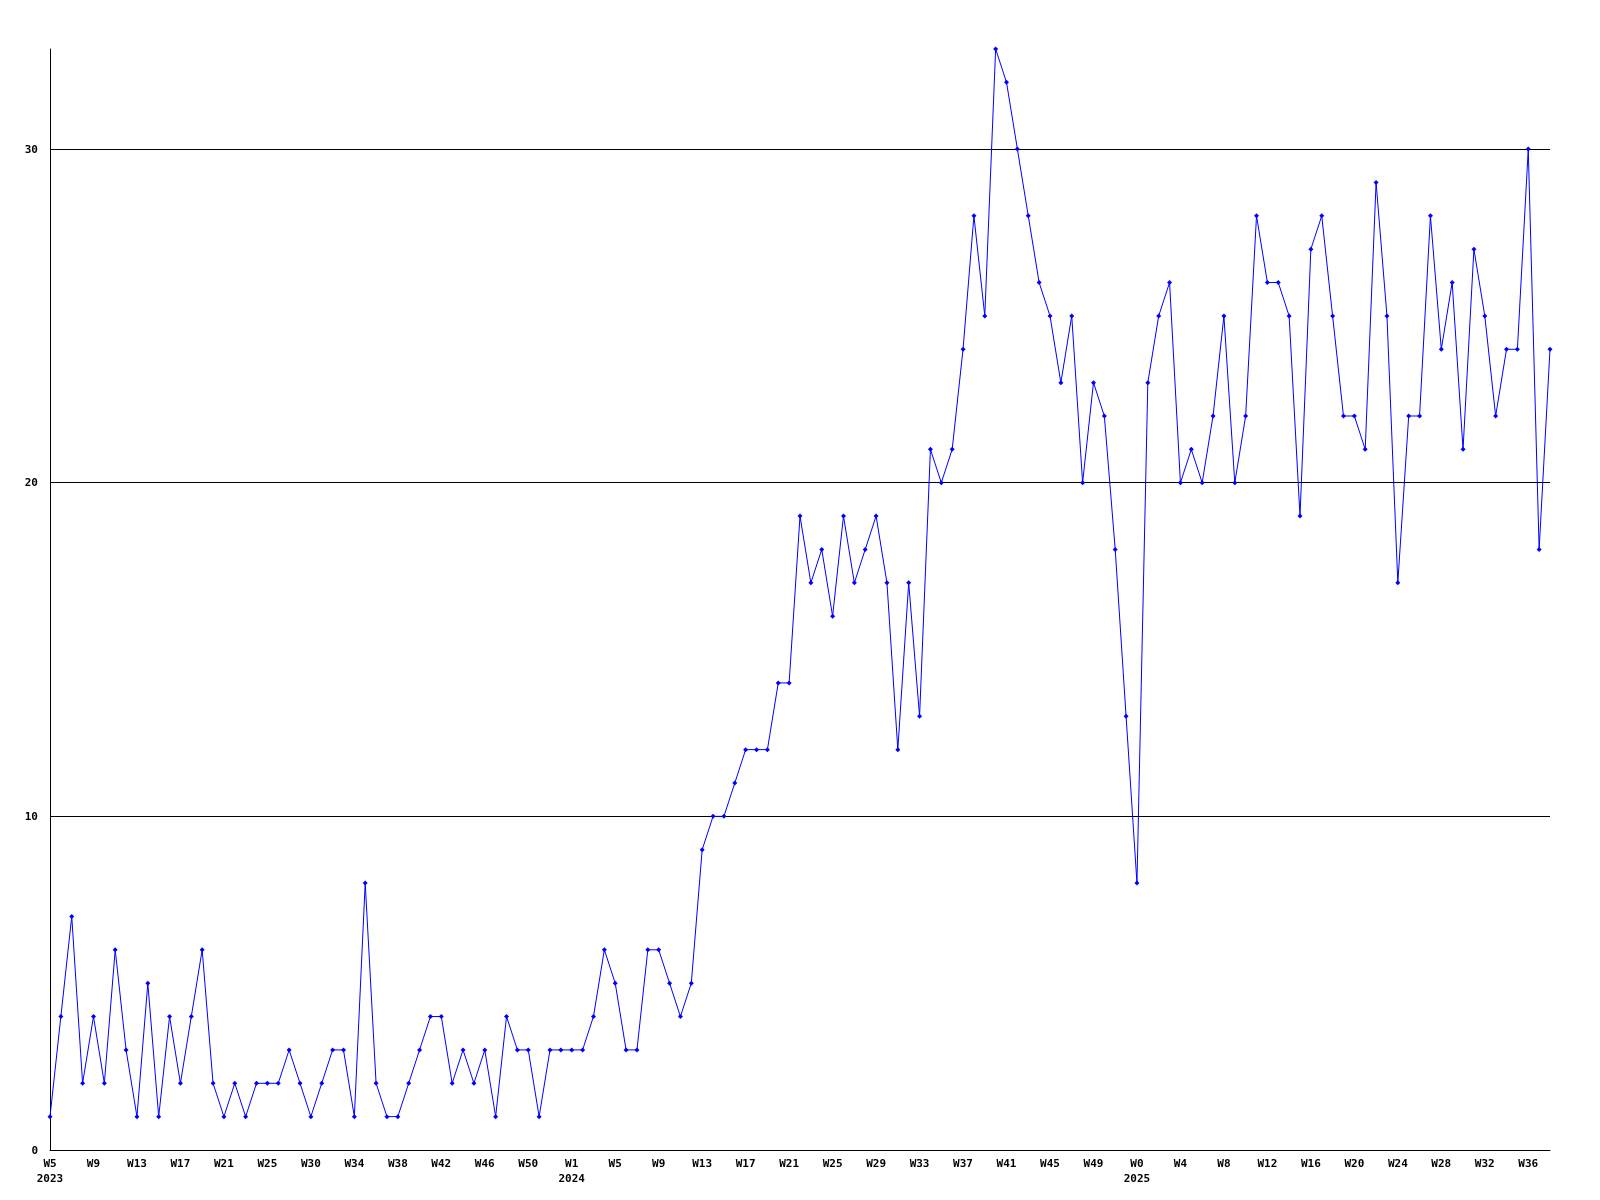 Image resolution: width=1600 pixels, height=1200 pixels. What do you see at coordinates (397, 1163) in the screenshot?
I see `x-tick-label: W38` at bounding box center [397, 1163].